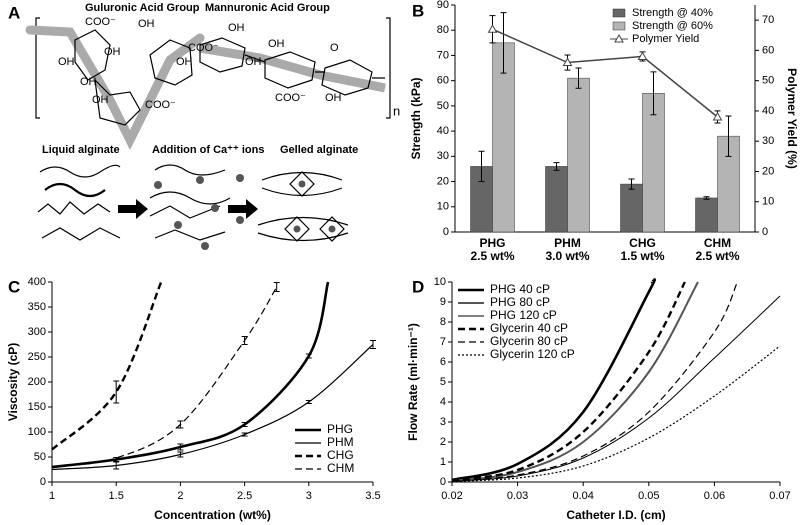 The width and height of the screenshot is (800, 525). What do you see at coordinates (443, 302) in the screenshot?
I see `y-tick-label: 9` at bounding box center [443, 302].